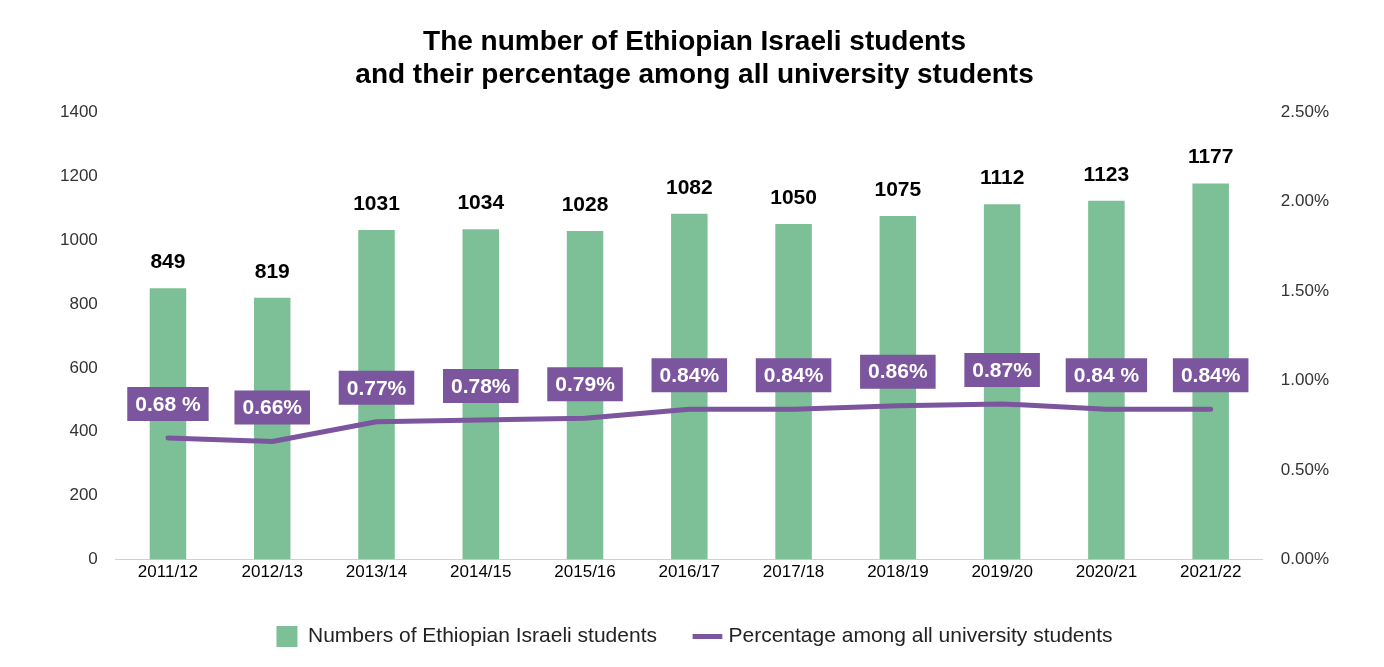  Describe the element at coordinates (1106, 375) in the screenshot. I see `data-label: 0.84 %` at that location.